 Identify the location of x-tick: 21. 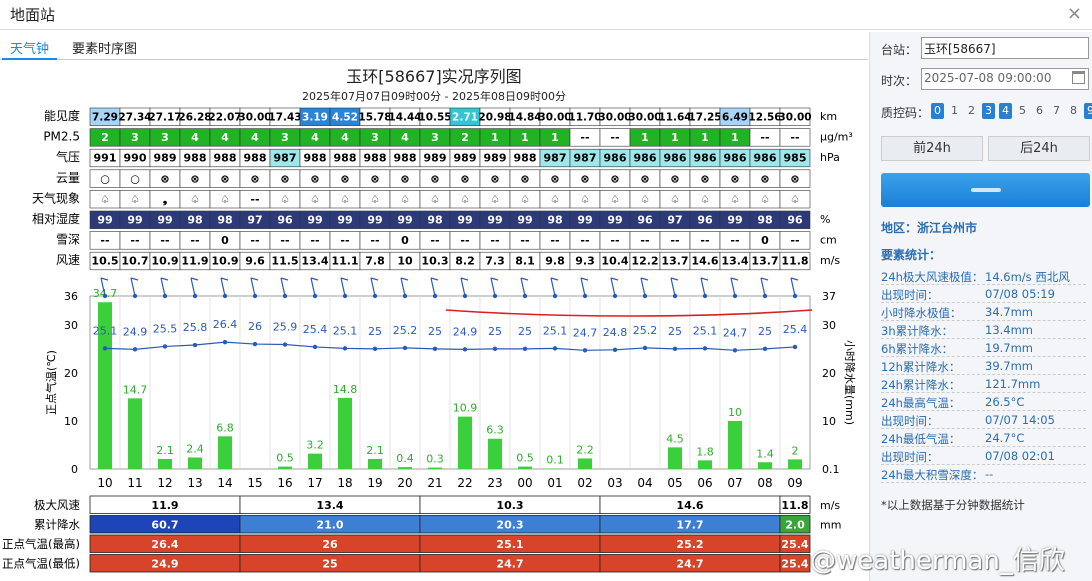
(434, 483).